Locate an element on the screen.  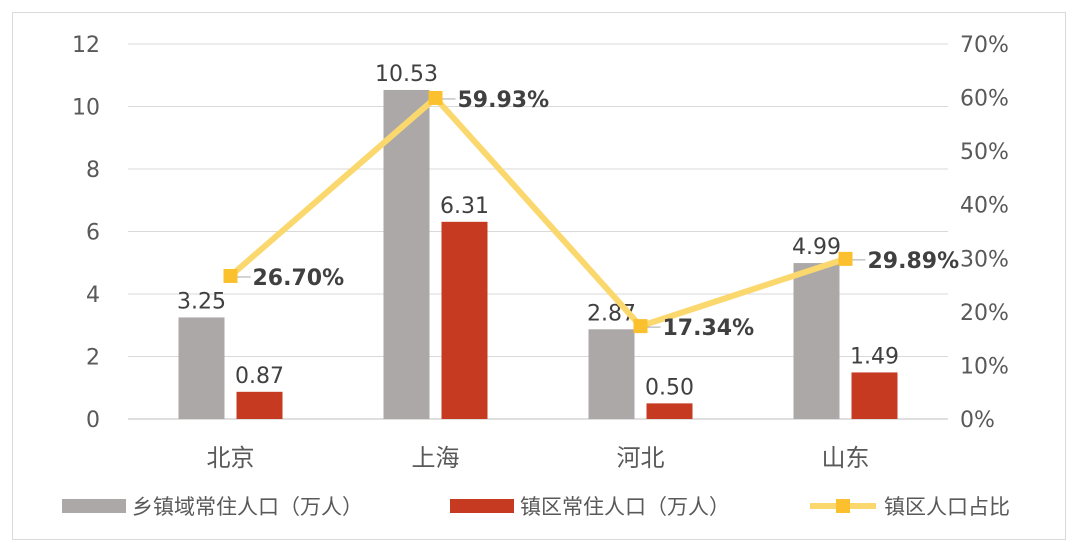
bar-value-label: 1.49 is located at coordinates (874, 356).